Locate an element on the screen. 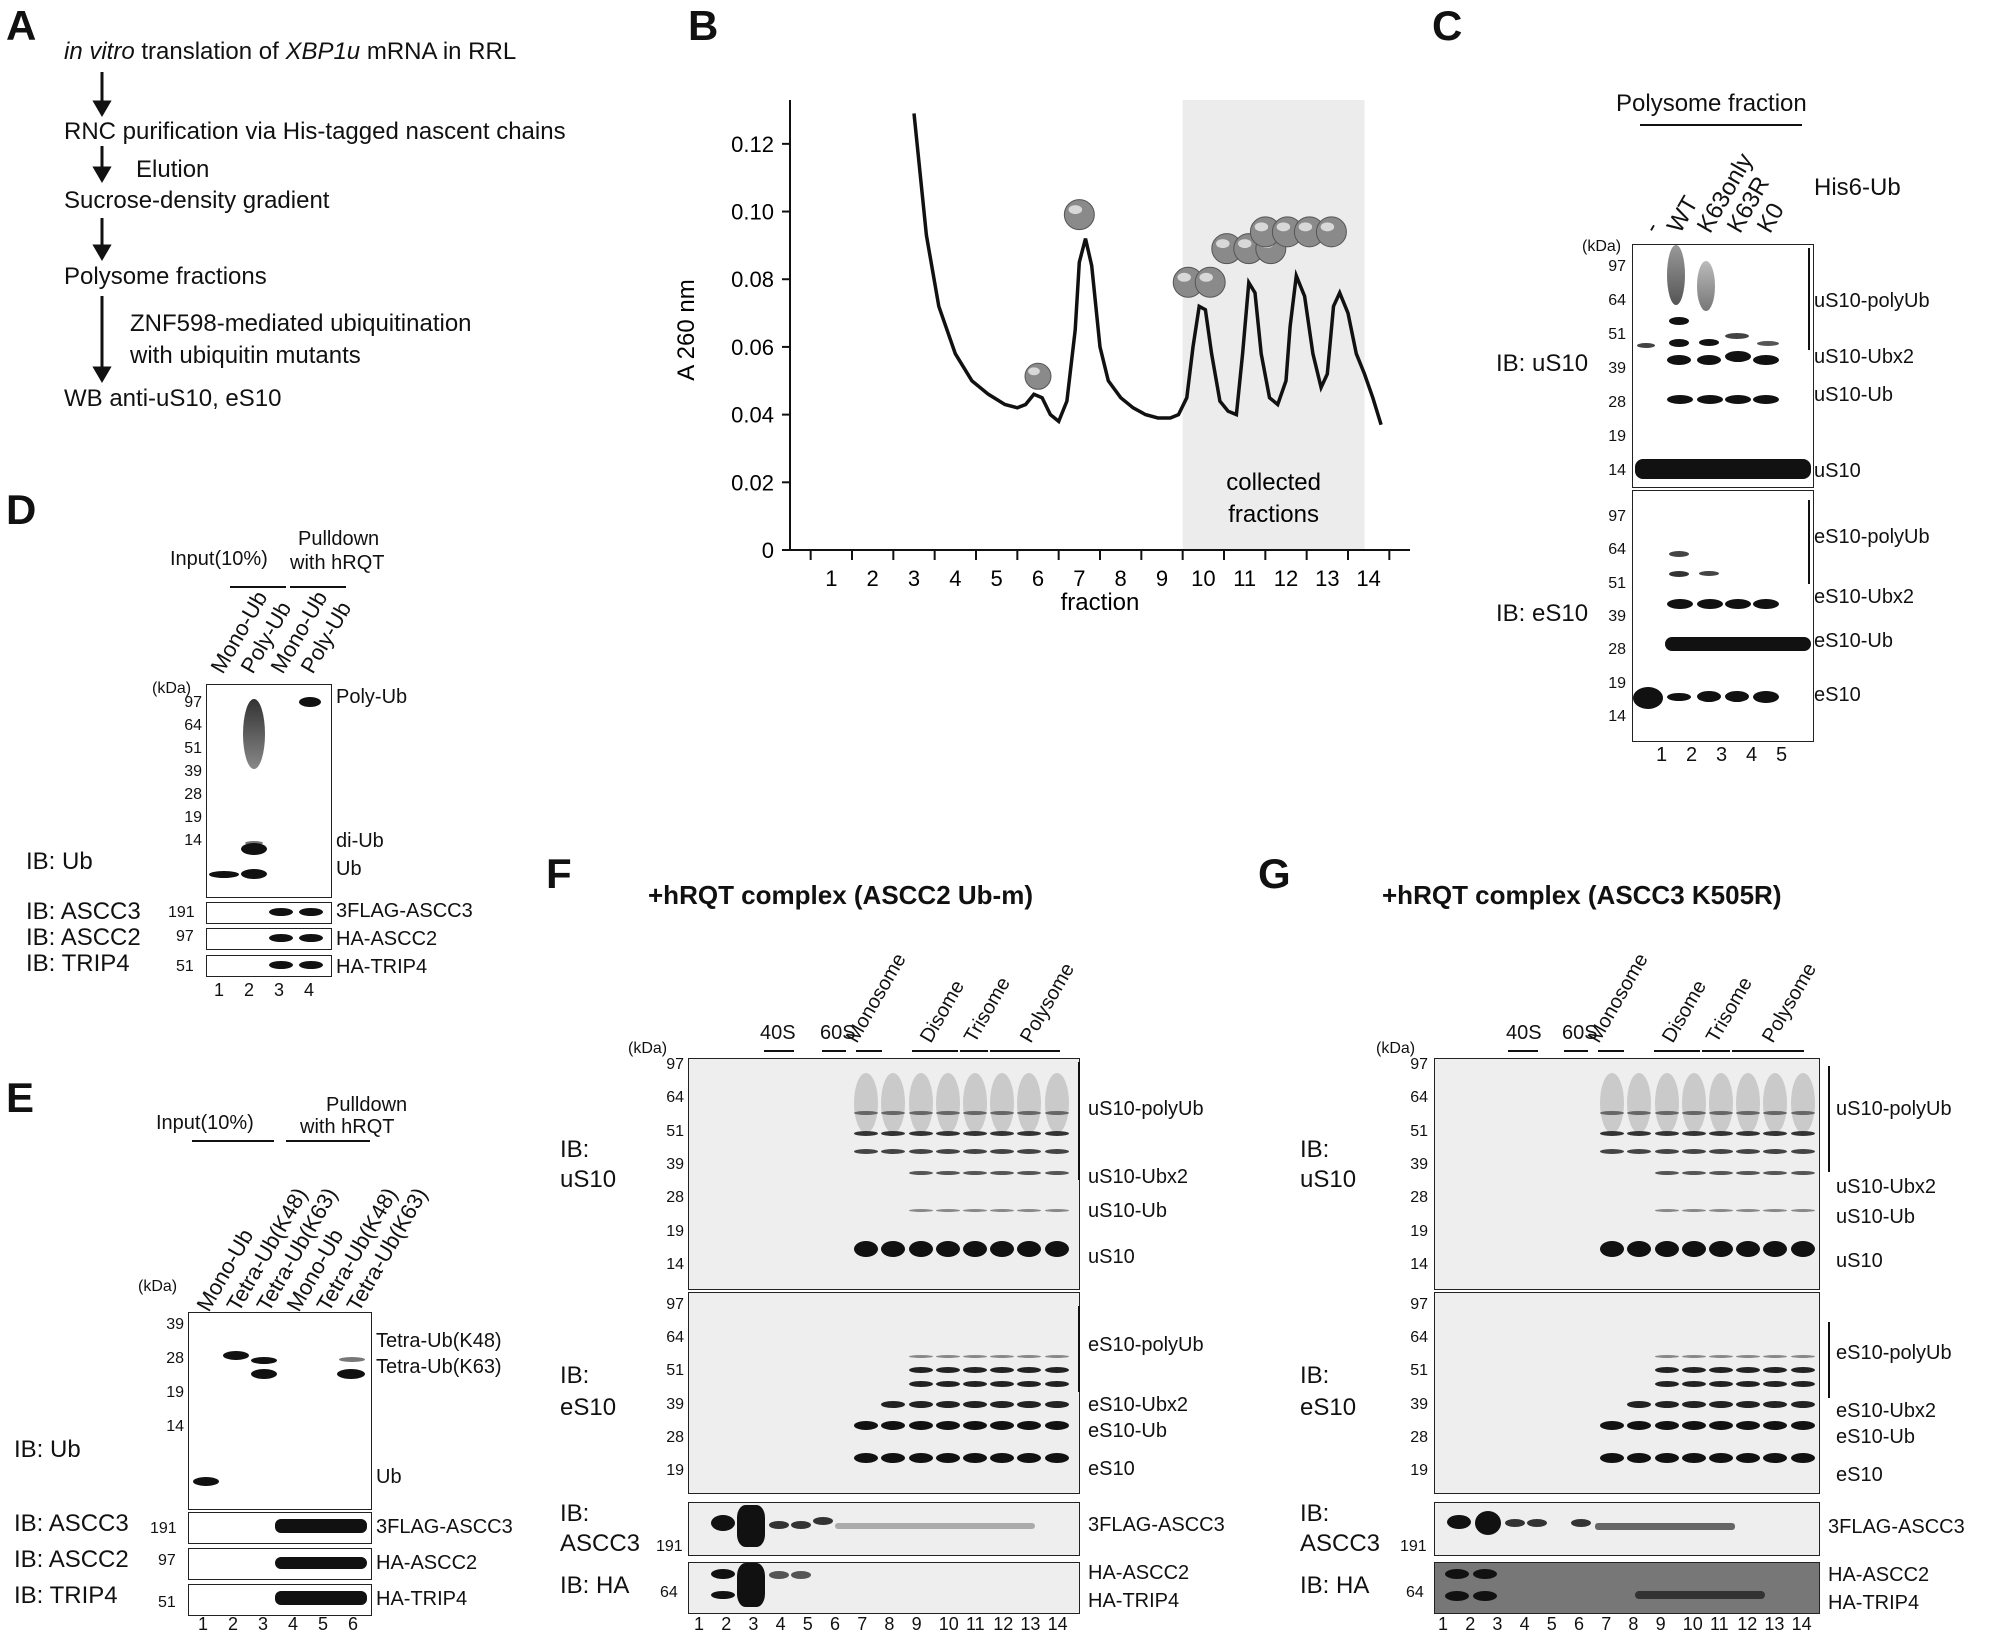  arrow-note-elution: Elution is located at coordinates (173, 169).